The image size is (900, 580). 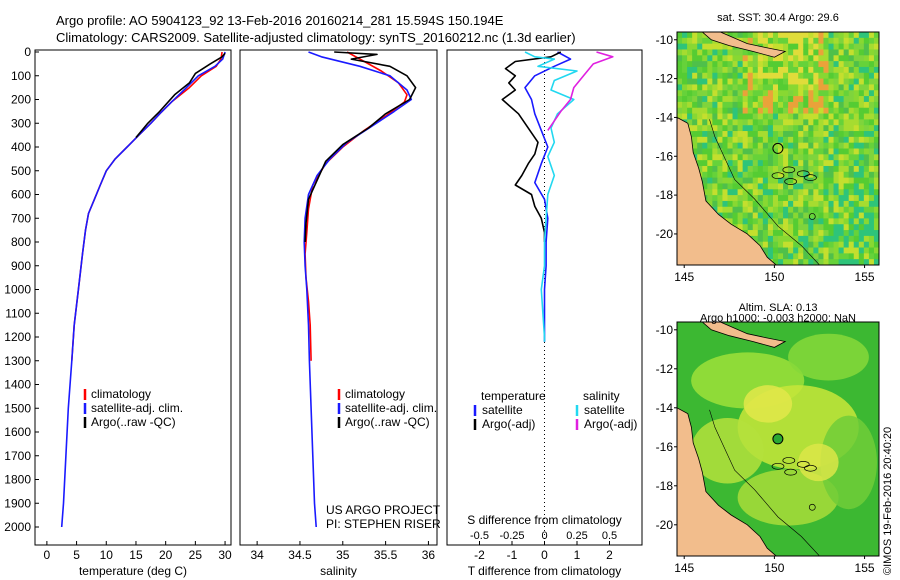 I want to click on depth-tick-label: 1500, so click(x=17, y=408).